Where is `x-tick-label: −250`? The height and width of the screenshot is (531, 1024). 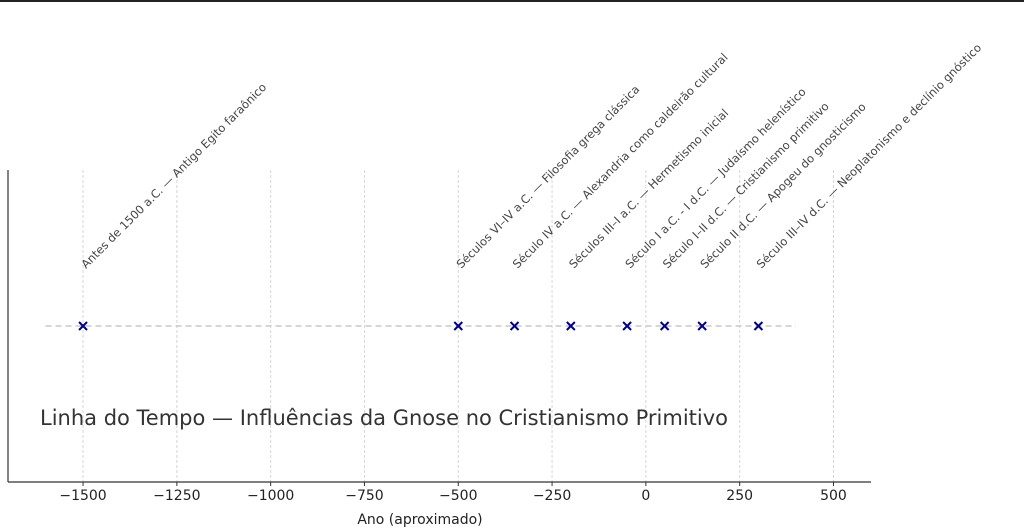
x-tick-label: −250 is located at coordinates (552, 496).